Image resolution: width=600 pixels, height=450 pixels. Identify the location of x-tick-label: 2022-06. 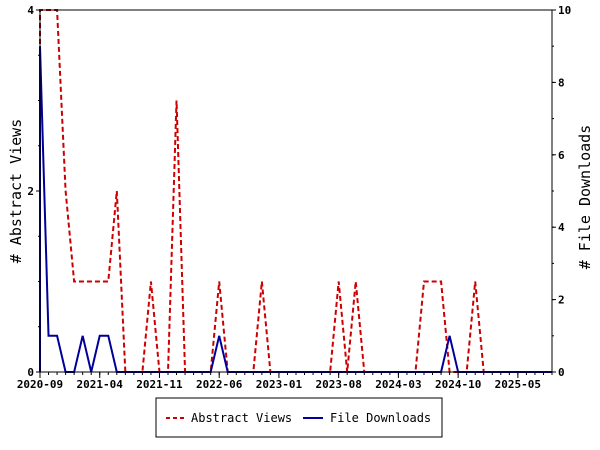
(219, 384).